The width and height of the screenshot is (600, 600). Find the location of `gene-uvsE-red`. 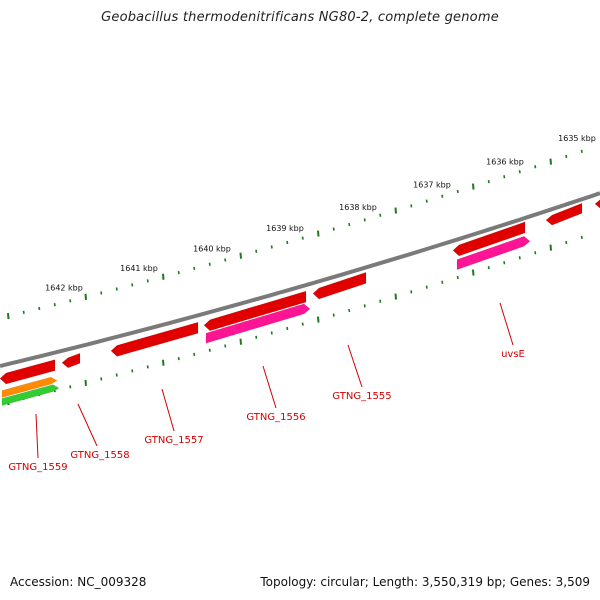

gene-uvsE-red is located at coordinates (489, 239).